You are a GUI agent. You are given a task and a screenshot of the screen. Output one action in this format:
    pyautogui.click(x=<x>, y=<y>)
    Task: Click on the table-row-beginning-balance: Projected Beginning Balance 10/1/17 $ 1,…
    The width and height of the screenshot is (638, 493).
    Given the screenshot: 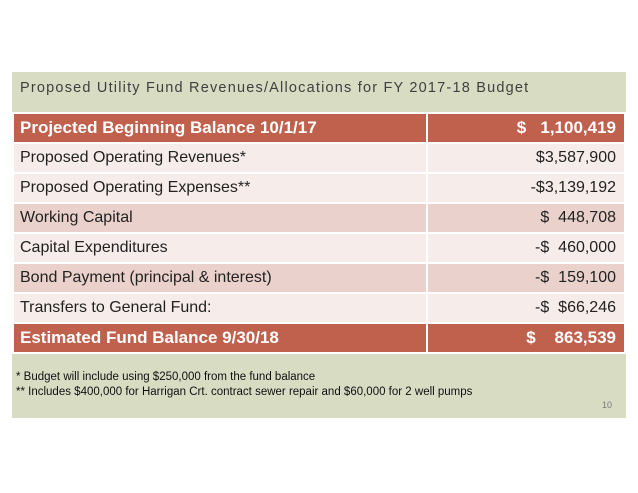 What is the action you would take?
    pyautogui.click(x=319, y=128)
    